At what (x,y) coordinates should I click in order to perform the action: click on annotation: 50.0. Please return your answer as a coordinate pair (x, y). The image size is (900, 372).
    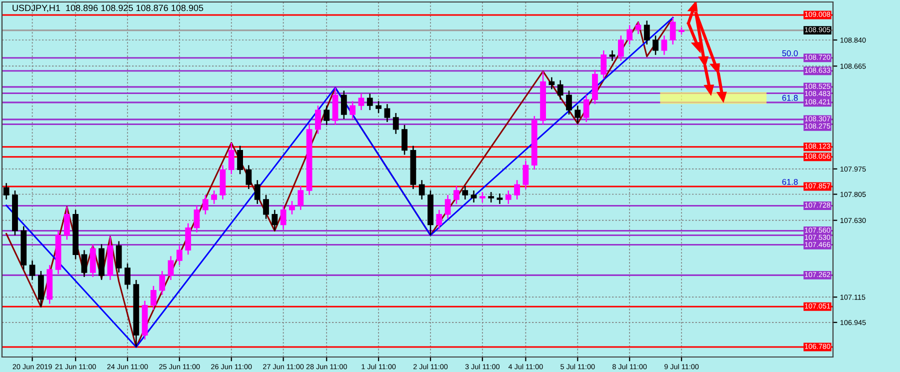
    Looking at the image, I should click on (790, 53).